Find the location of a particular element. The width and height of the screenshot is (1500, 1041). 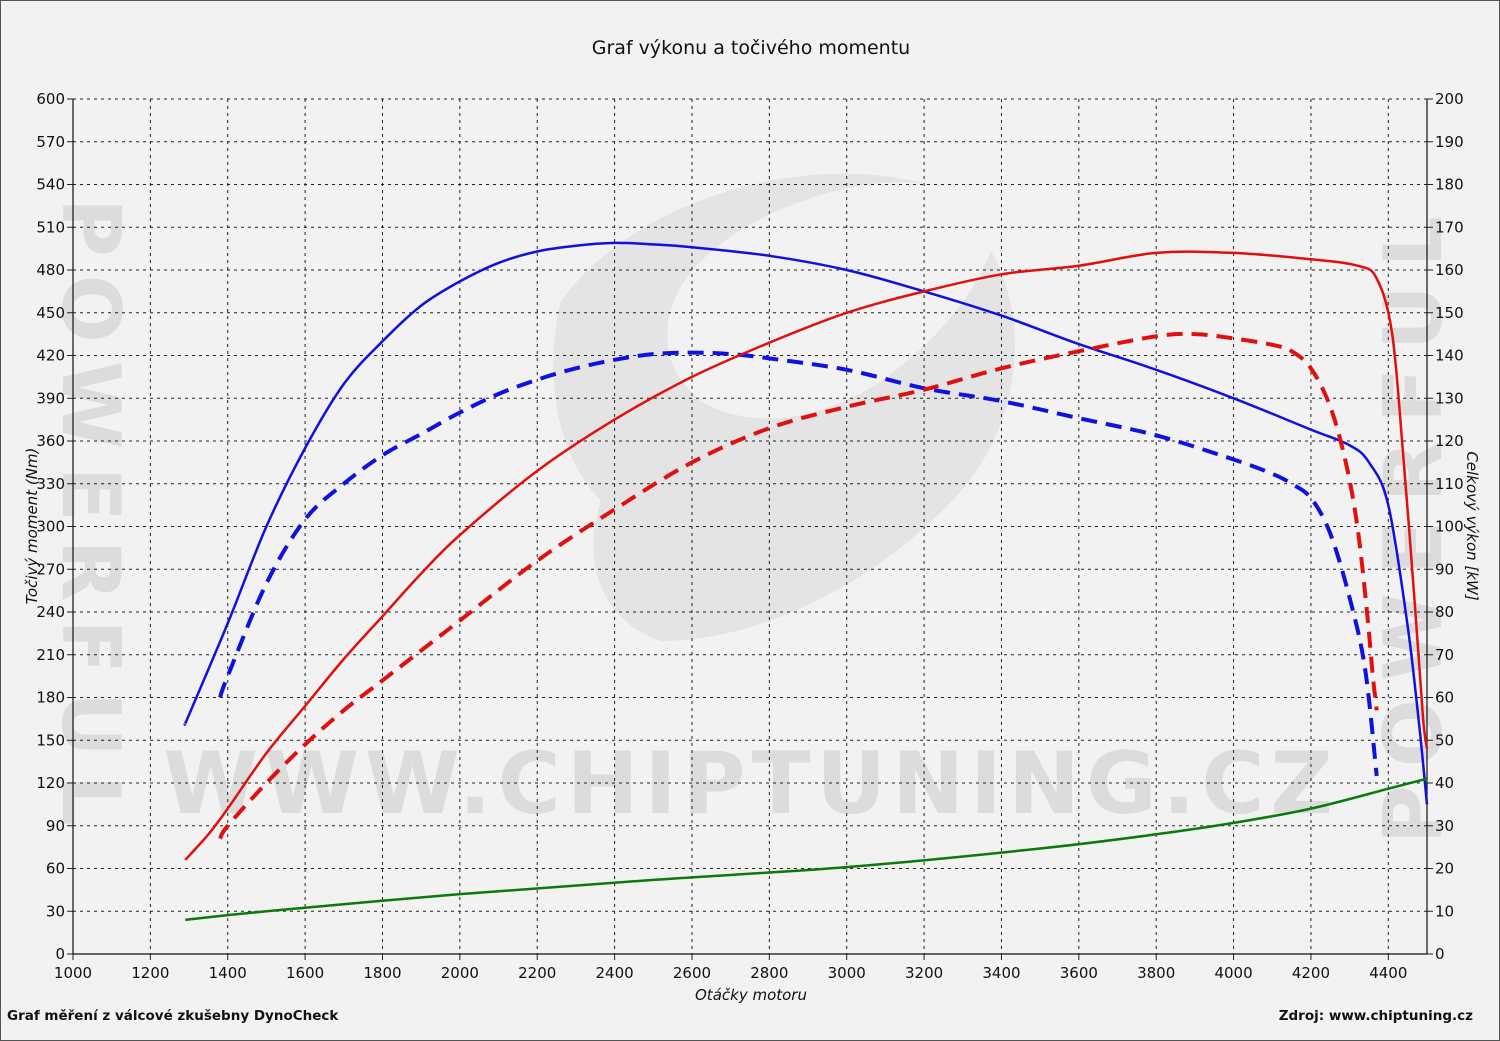

y-left-tick-label: 150 is located at coordinates (50, 740).